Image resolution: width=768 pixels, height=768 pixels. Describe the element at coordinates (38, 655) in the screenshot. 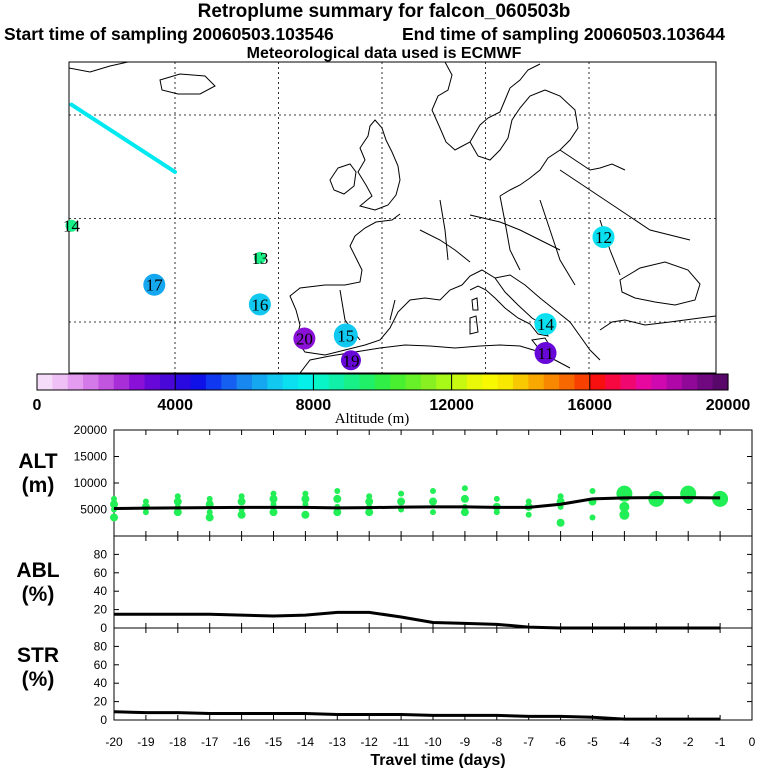

I see `y-axis-label-name: STR` at that location.